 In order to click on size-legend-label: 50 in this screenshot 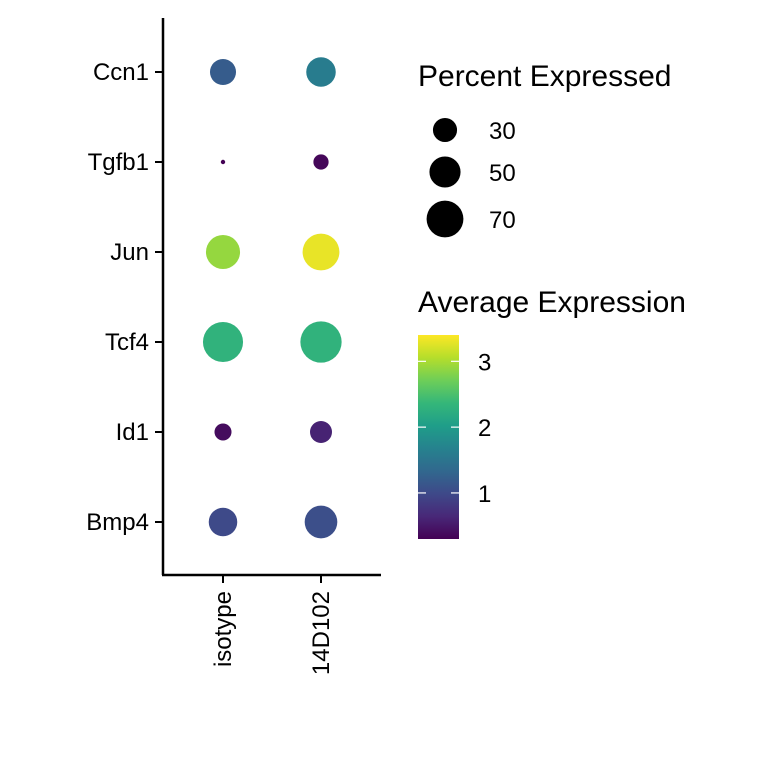, I will do `click(502, 173)`.